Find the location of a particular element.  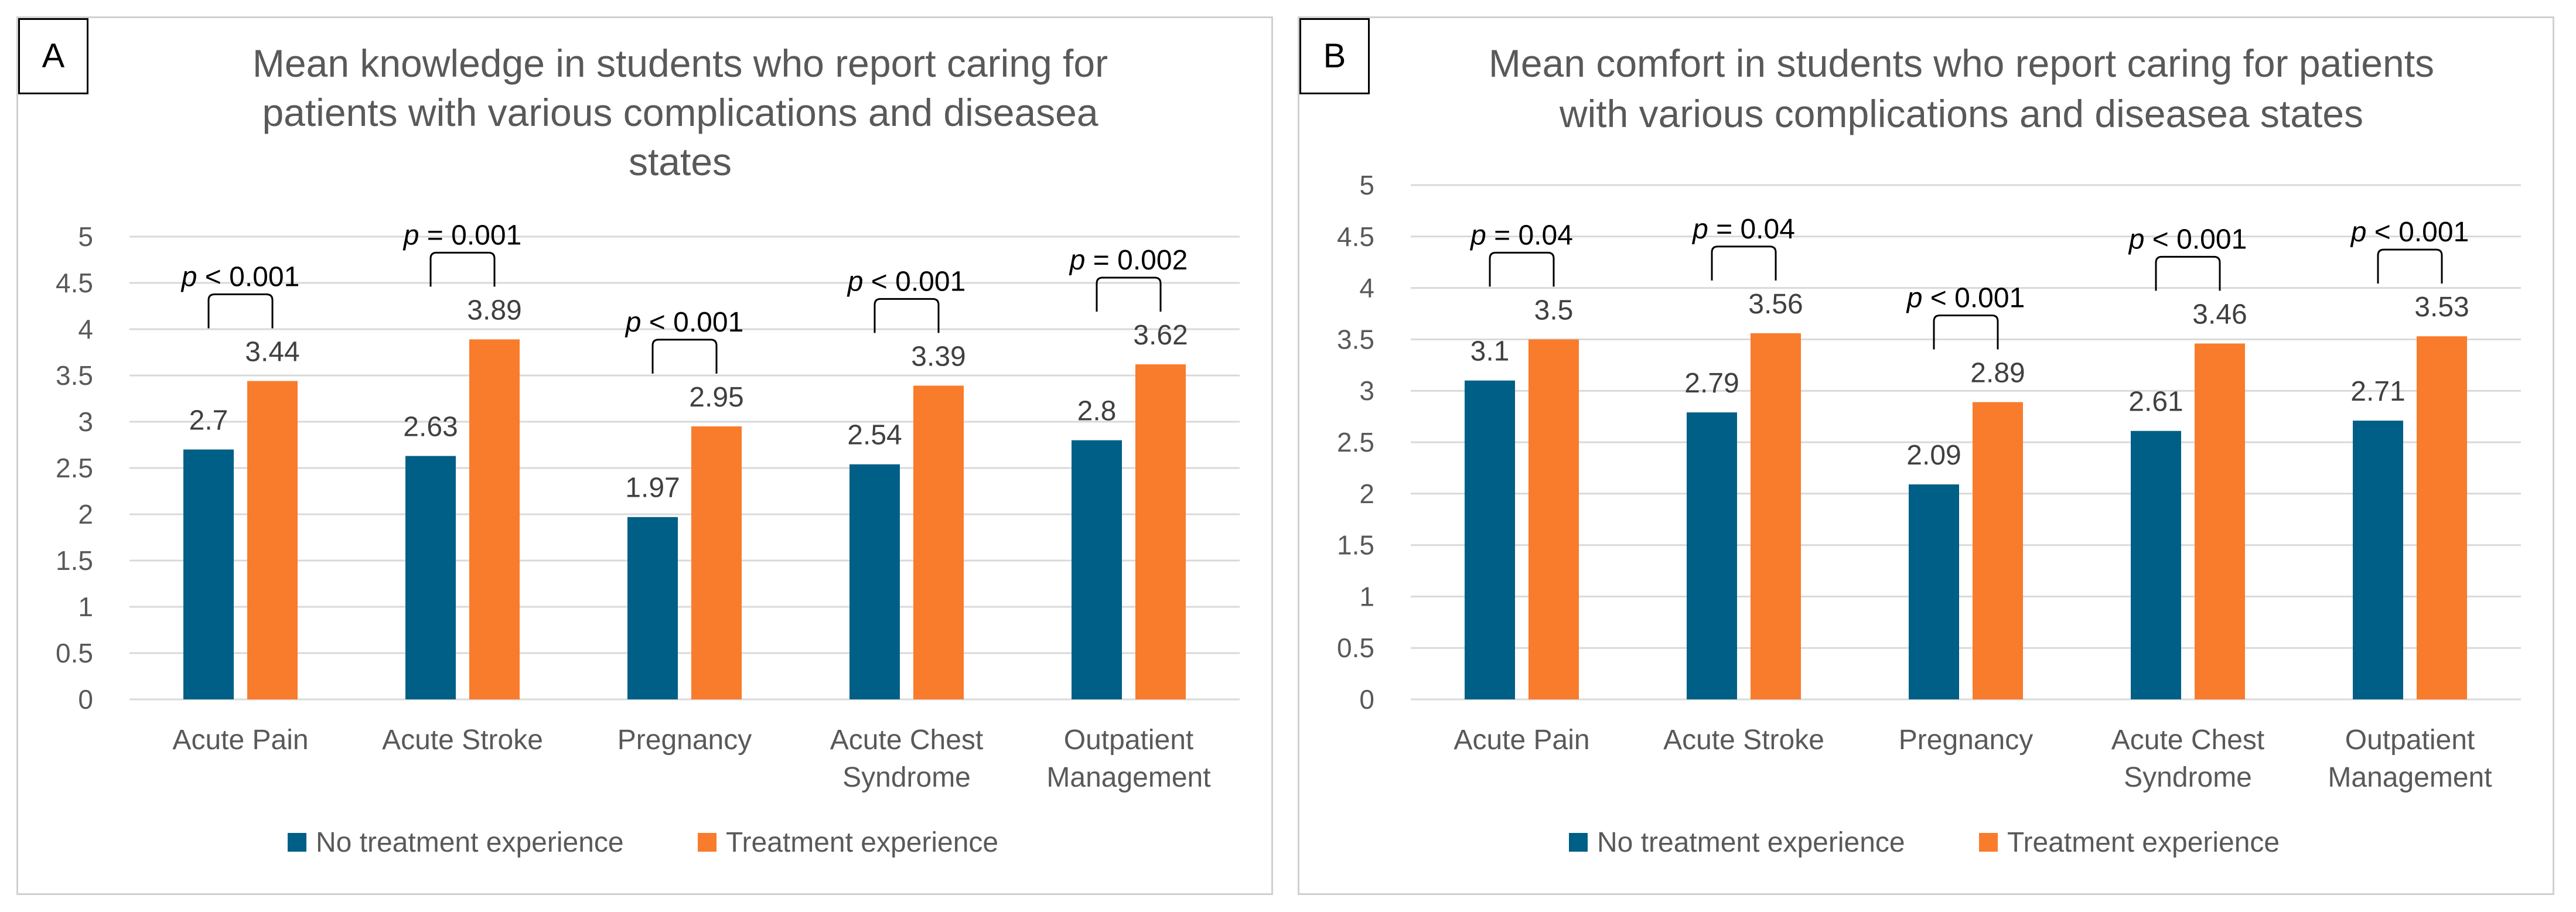

chart-title-line: states is located at coordinates (680, 161).